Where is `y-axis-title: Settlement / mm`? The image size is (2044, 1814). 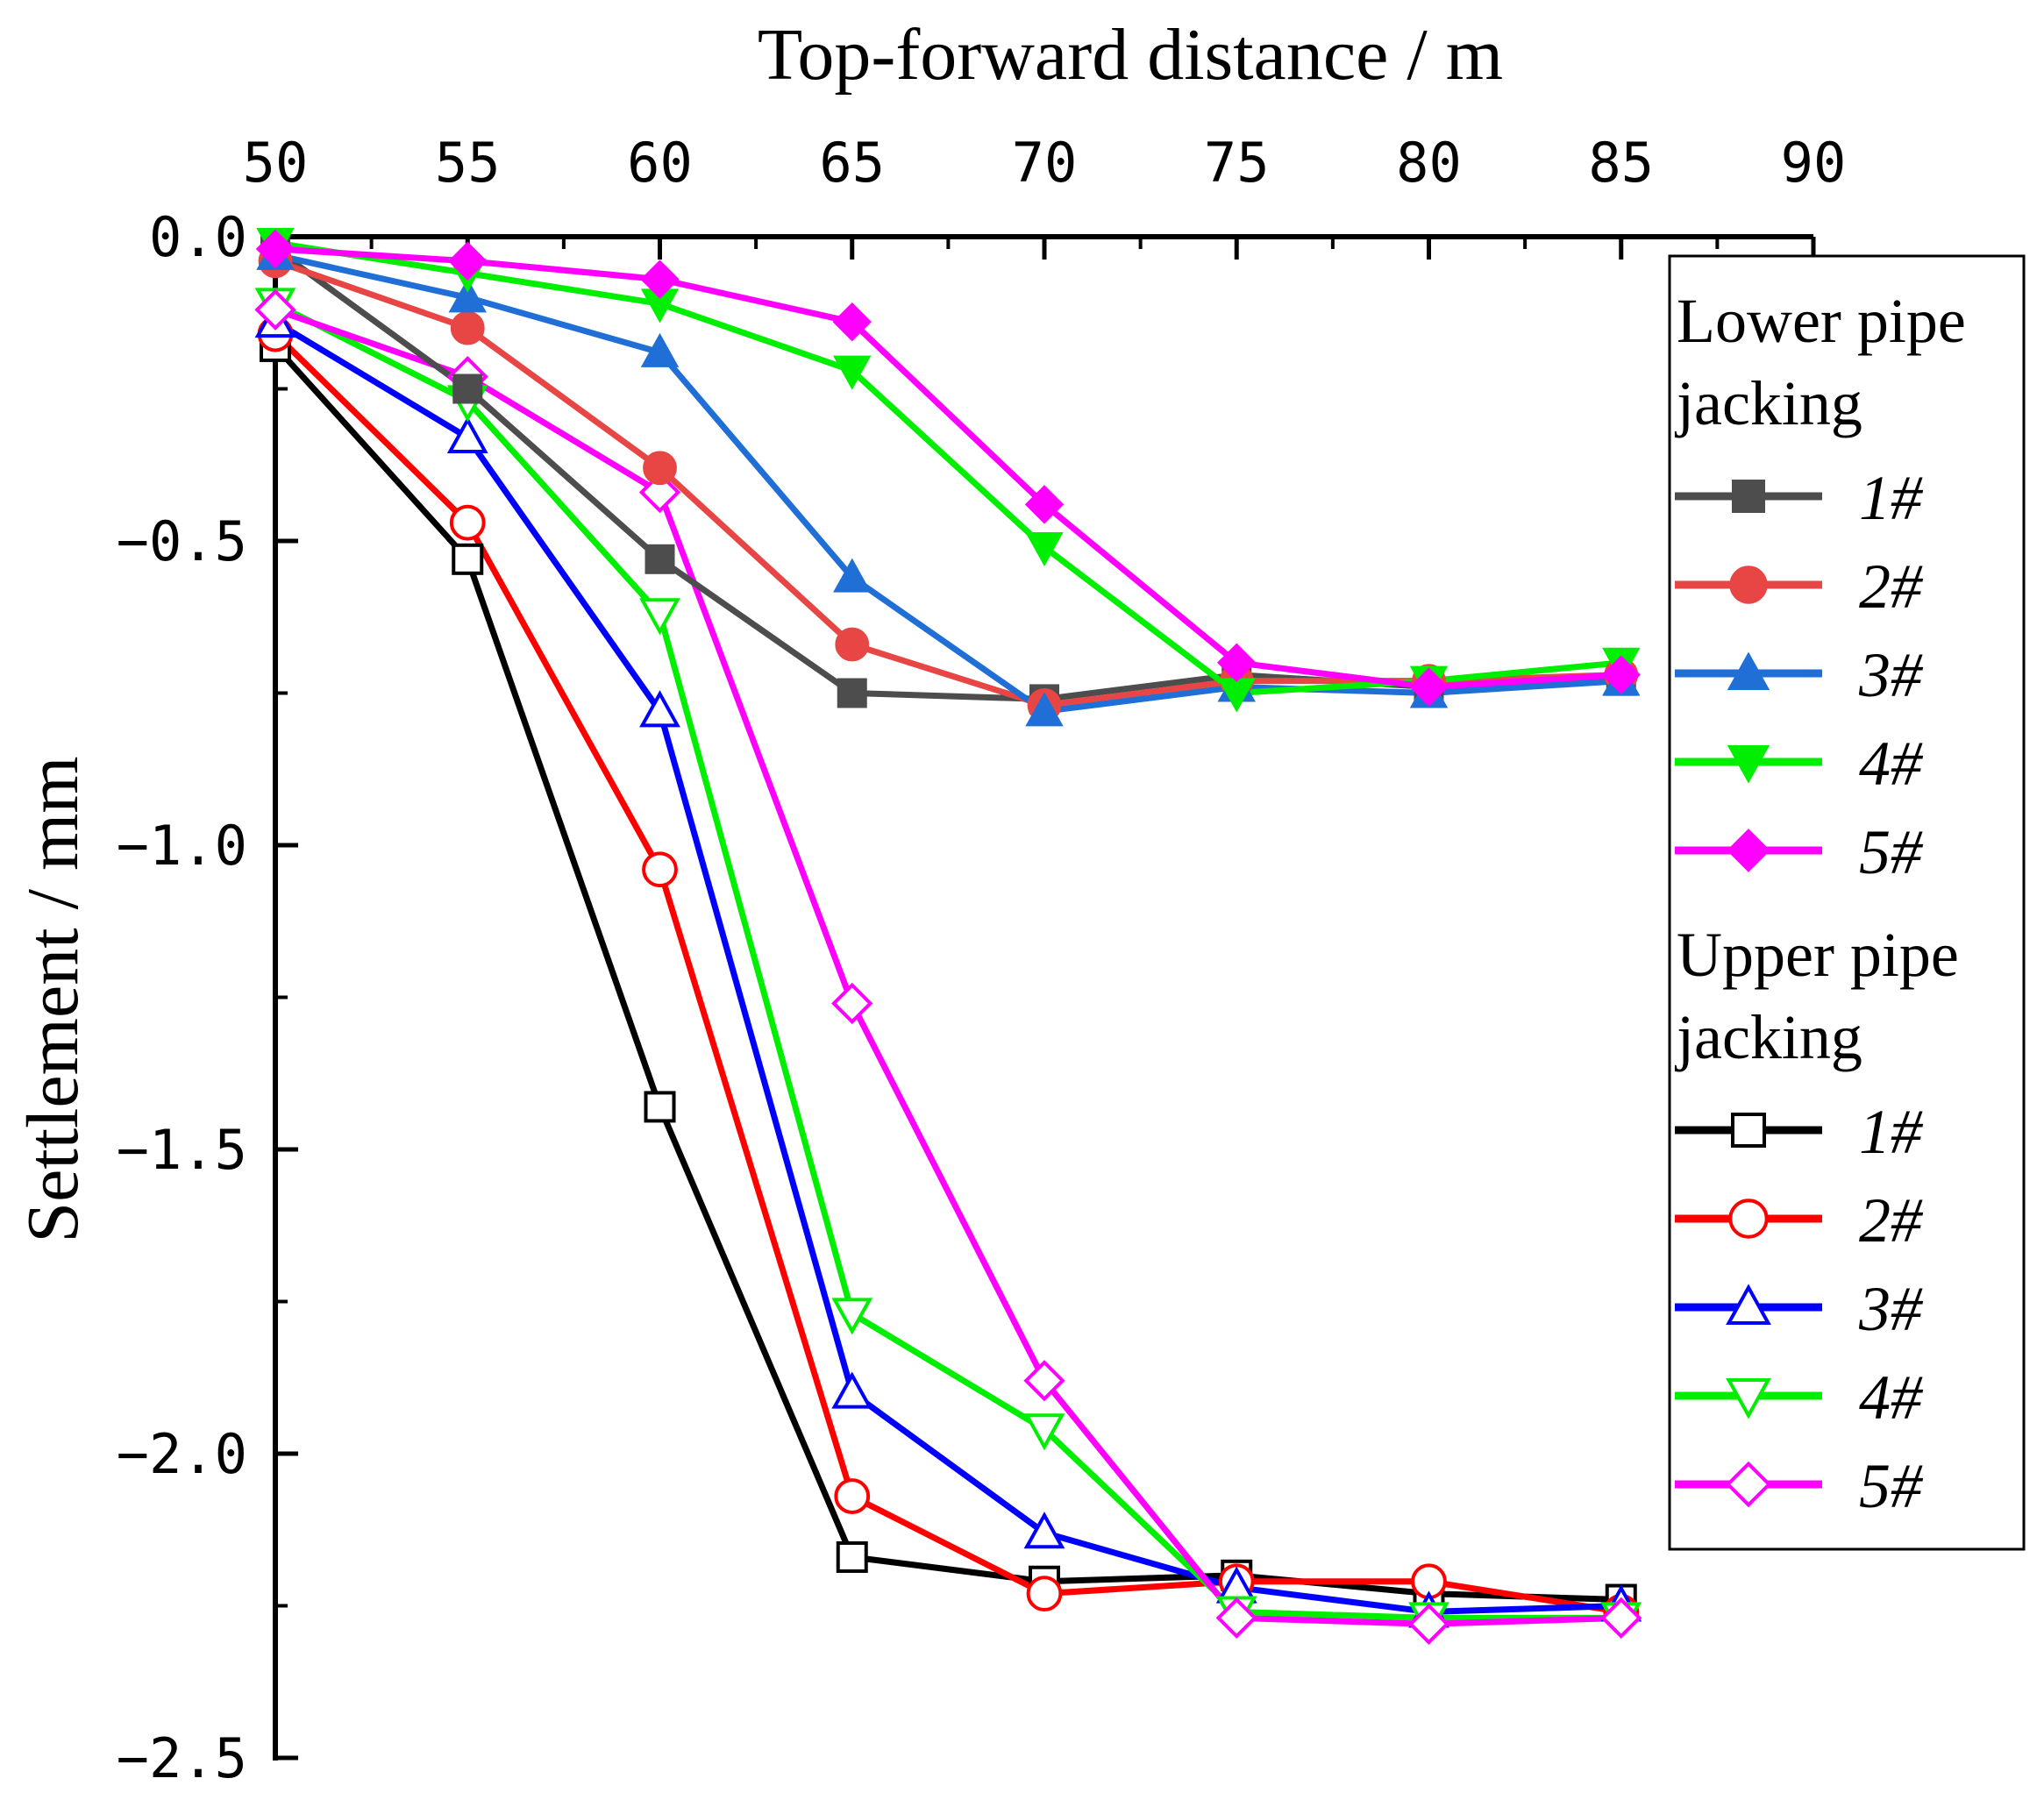
y-axis-title: Settlement / mm is located at coordinates (53, 999).